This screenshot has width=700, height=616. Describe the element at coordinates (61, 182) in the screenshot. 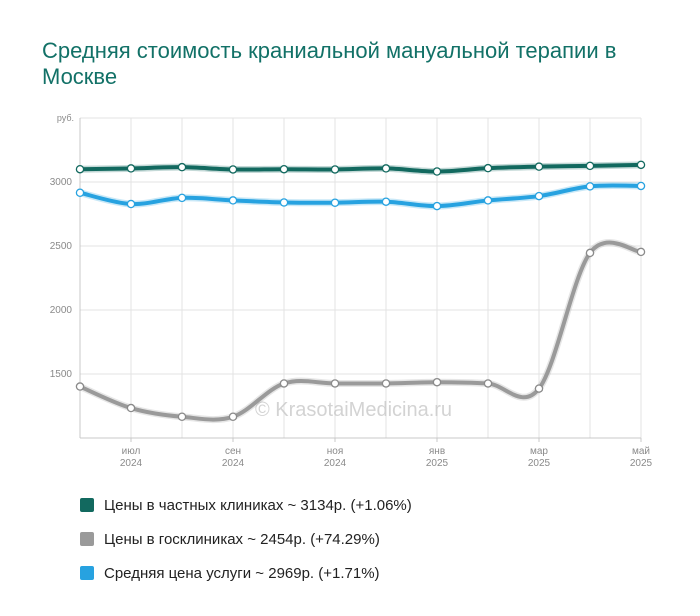

I see `y-tick-label: 3000` at that location.